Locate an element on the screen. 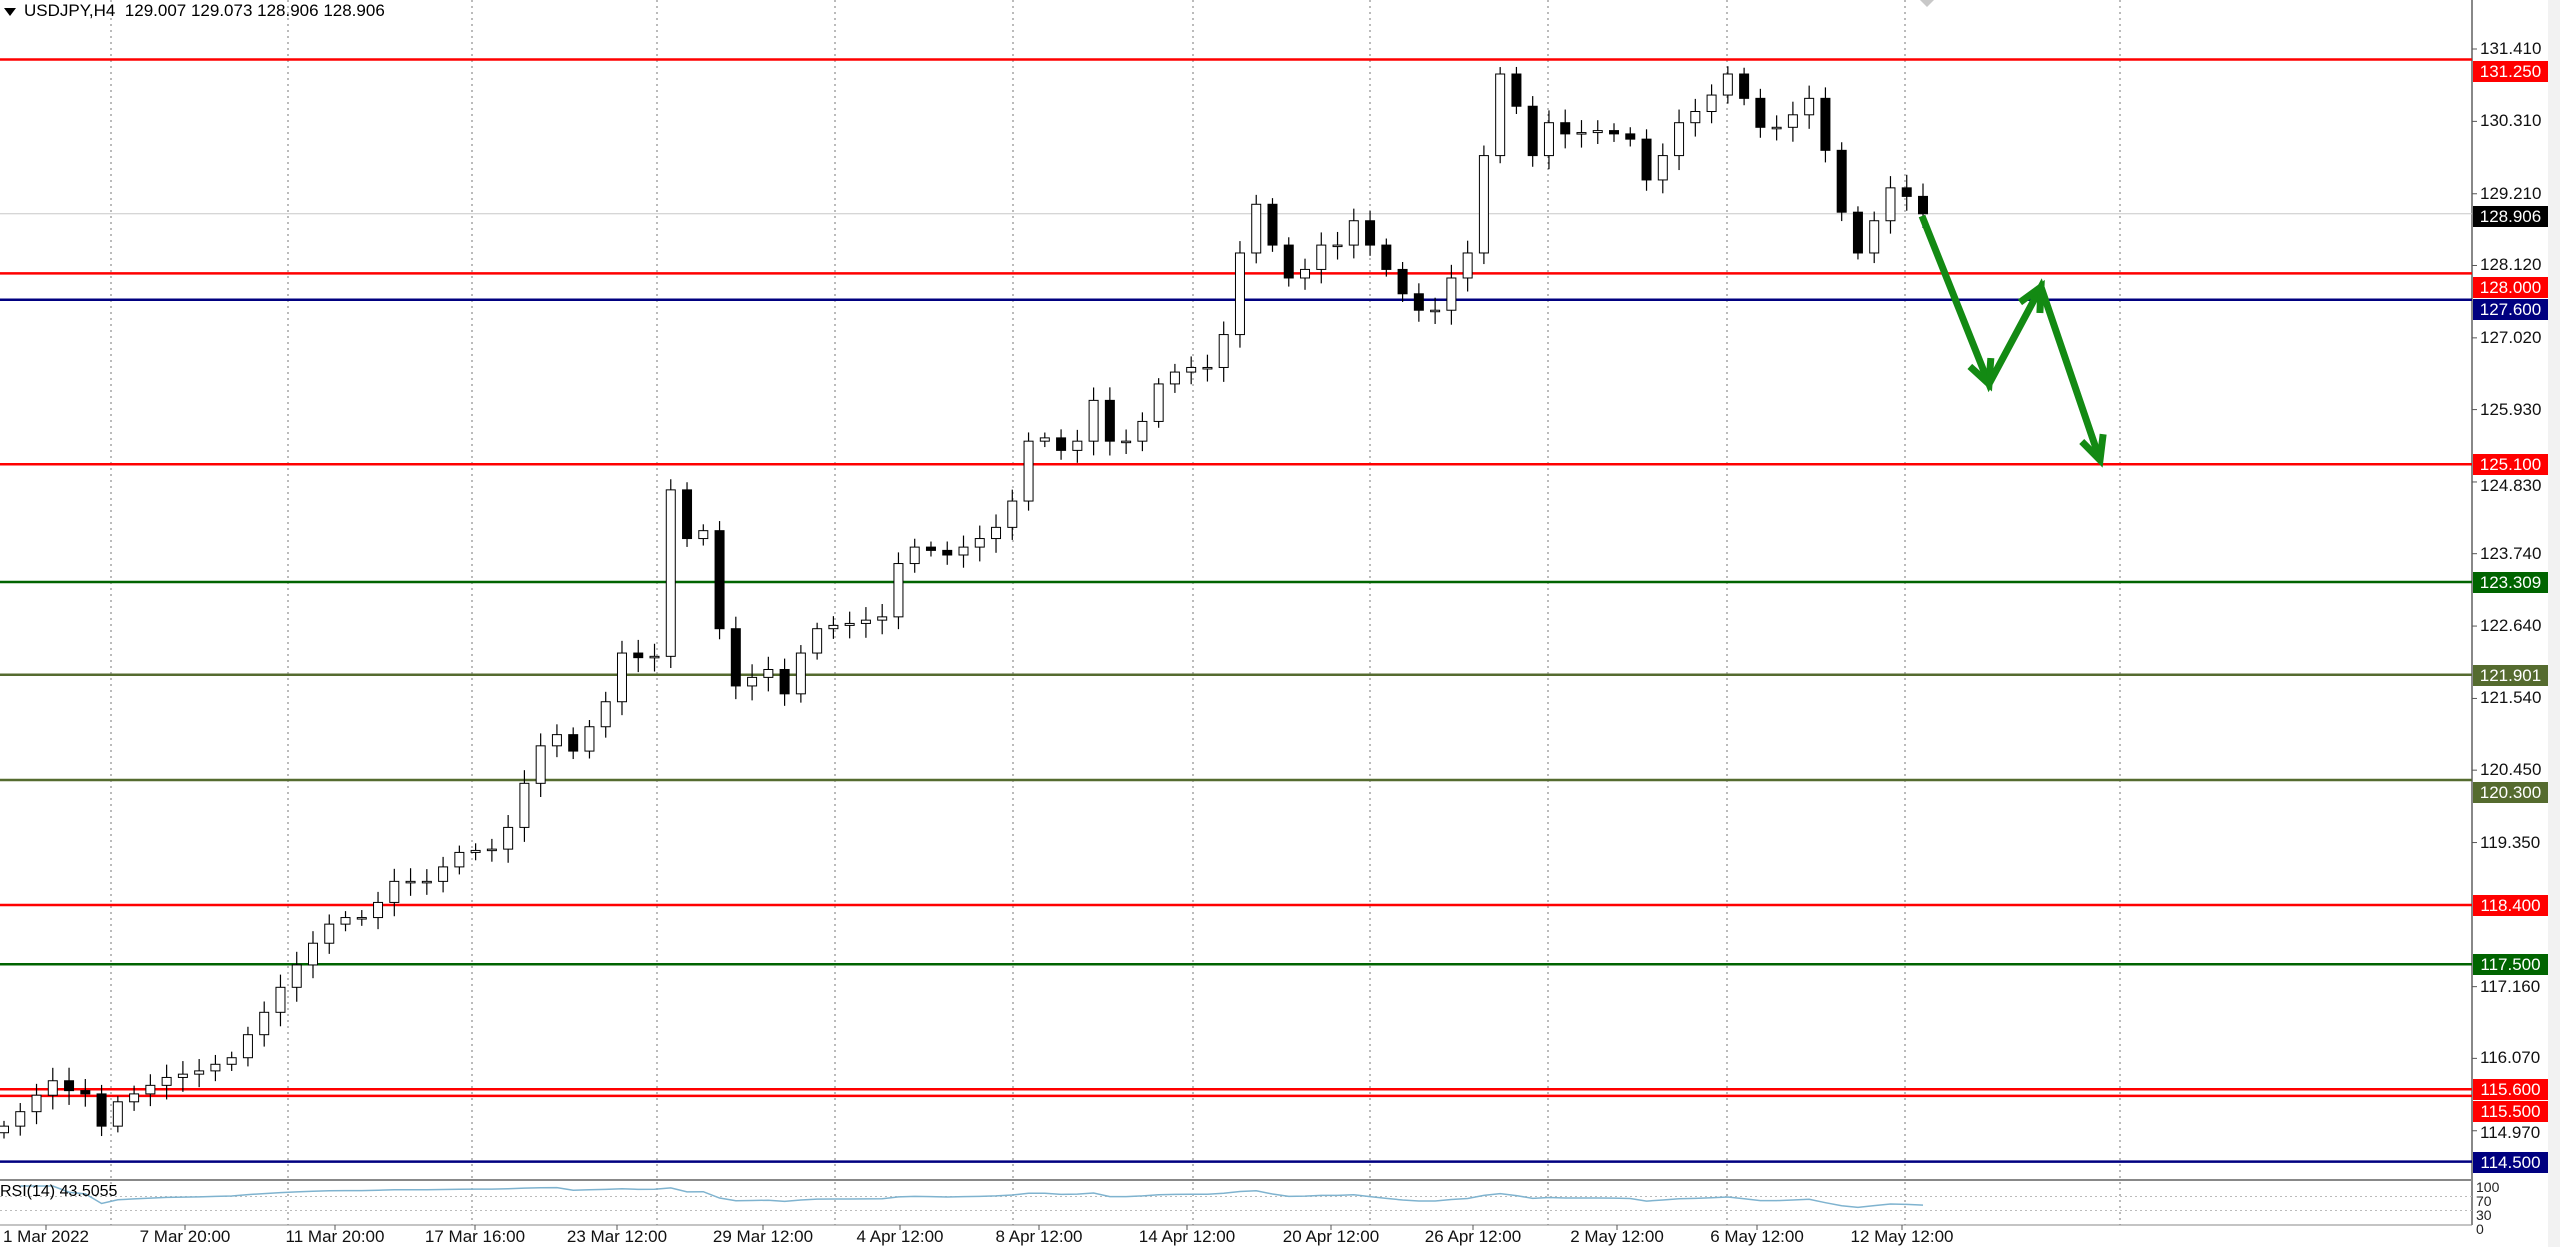  scrollbar is located at coordinates (2554, 623).